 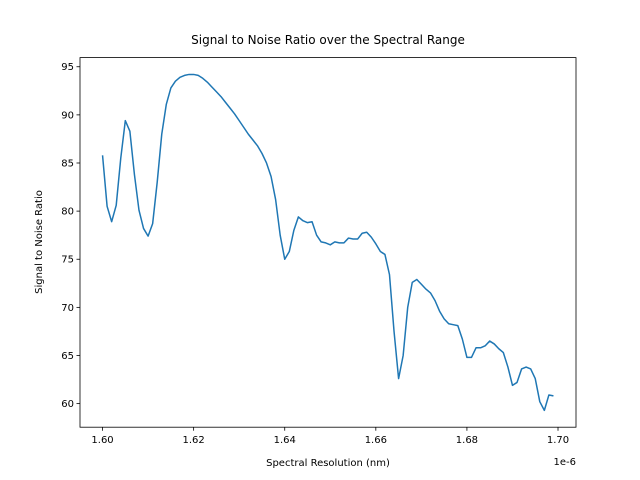 What do you see at coordinates (467, 440) in the screenshot?
I see `x-tick-label: 1.68` at bounding box center [467, 440].